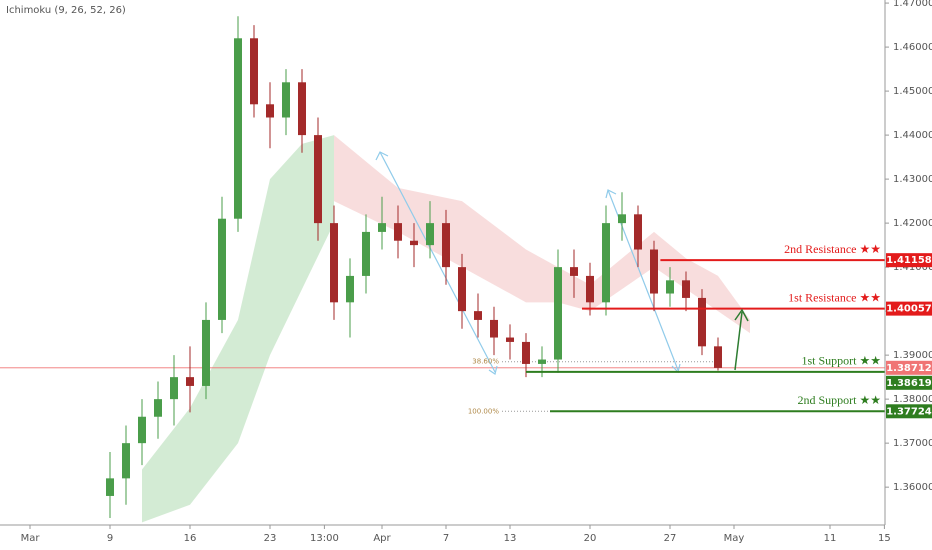 This screenshot has width=932, height=550. Describe the element at coordinates (442, 537) in the screenshot. I see `time-axis-background` at that location.